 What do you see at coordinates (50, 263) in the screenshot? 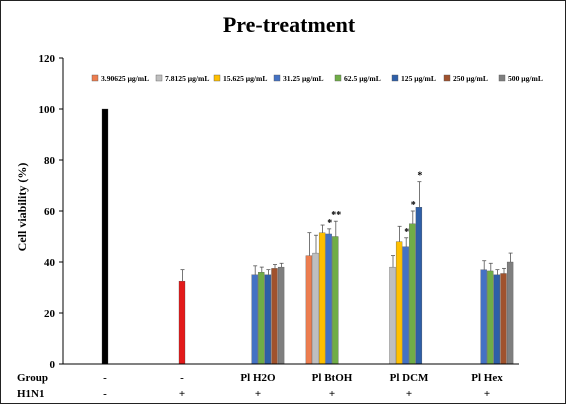
I see `y-tick-label: 40` at bounding box center [50, 263].